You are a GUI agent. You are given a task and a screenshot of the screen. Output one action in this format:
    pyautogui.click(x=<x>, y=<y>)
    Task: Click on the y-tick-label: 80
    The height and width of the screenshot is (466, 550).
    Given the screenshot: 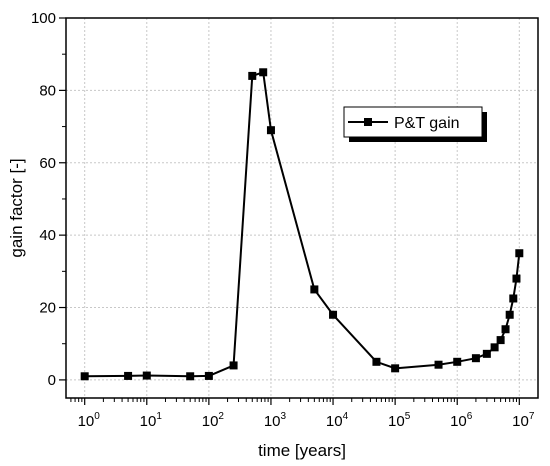 What is the action you would take?
    pyautogui.click(x=47, y=90)
    